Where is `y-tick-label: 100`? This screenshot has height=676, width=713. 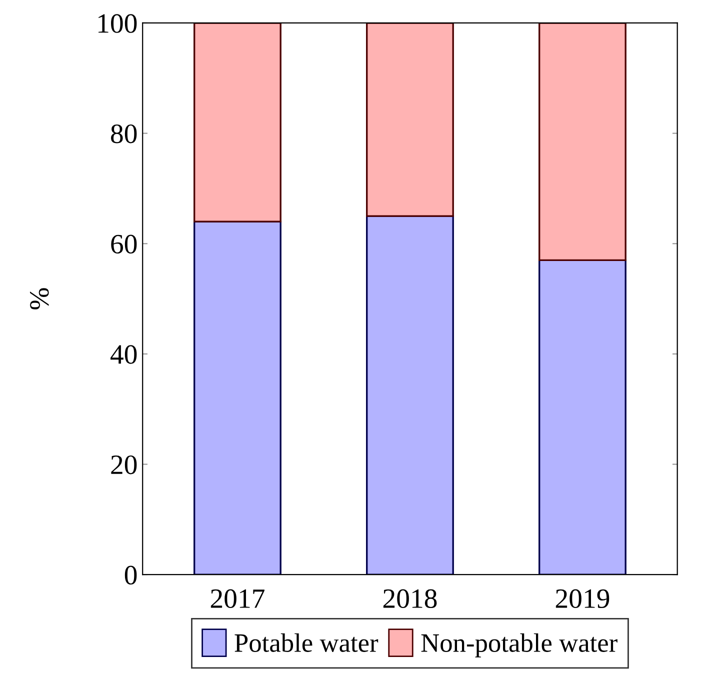 y-tick-label: 100 is located at coordinates (117, 23).